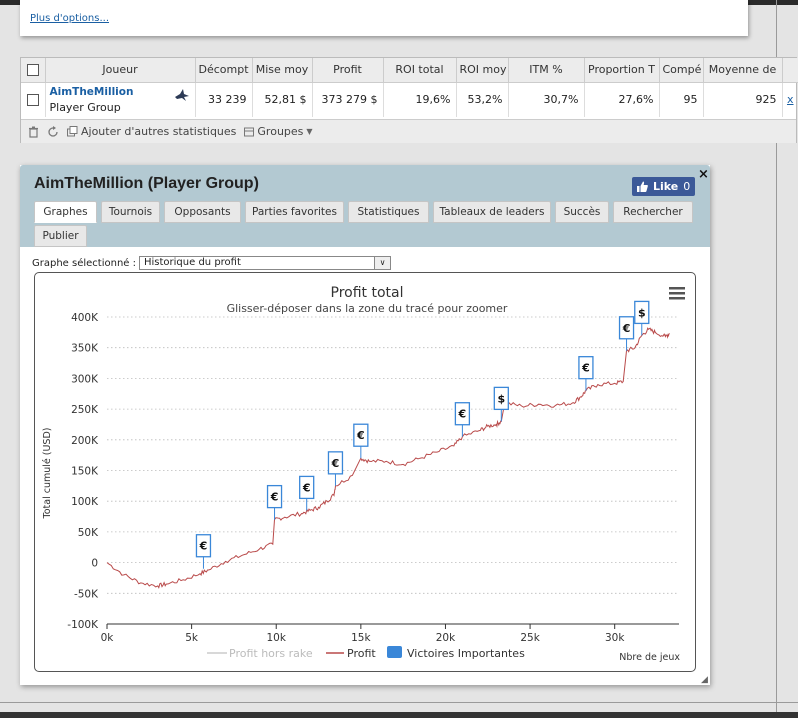  I want to click on col-header-itm: ITM %, so click(546, 70).